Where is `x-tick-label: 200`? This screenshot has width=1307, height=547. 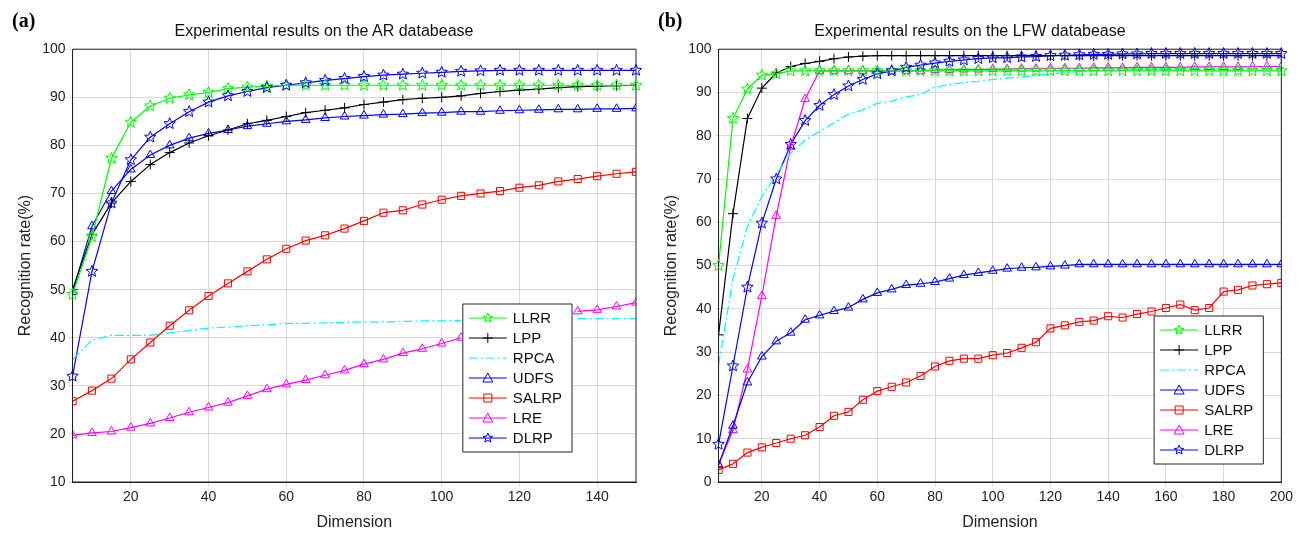 x-tick-label: 200 is located at coordinates (1281, 496).